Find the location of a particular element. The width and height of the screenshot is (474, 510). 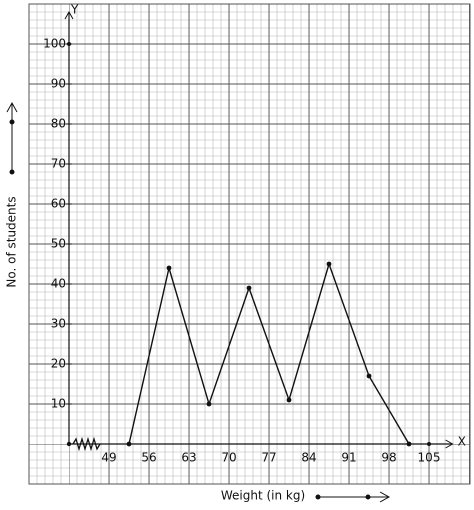

y-tick-label: 10 is located at coordinates (58, 404).